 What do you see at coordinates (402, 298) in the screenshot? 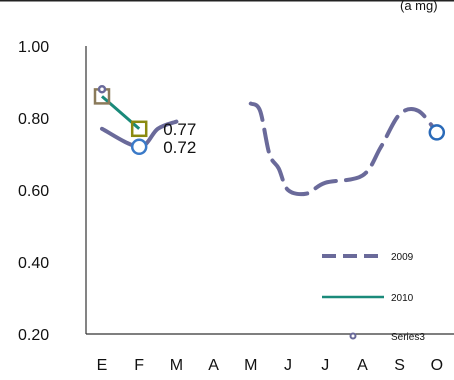
I see `legend-label: 2010` at bounding box center [402, 298].